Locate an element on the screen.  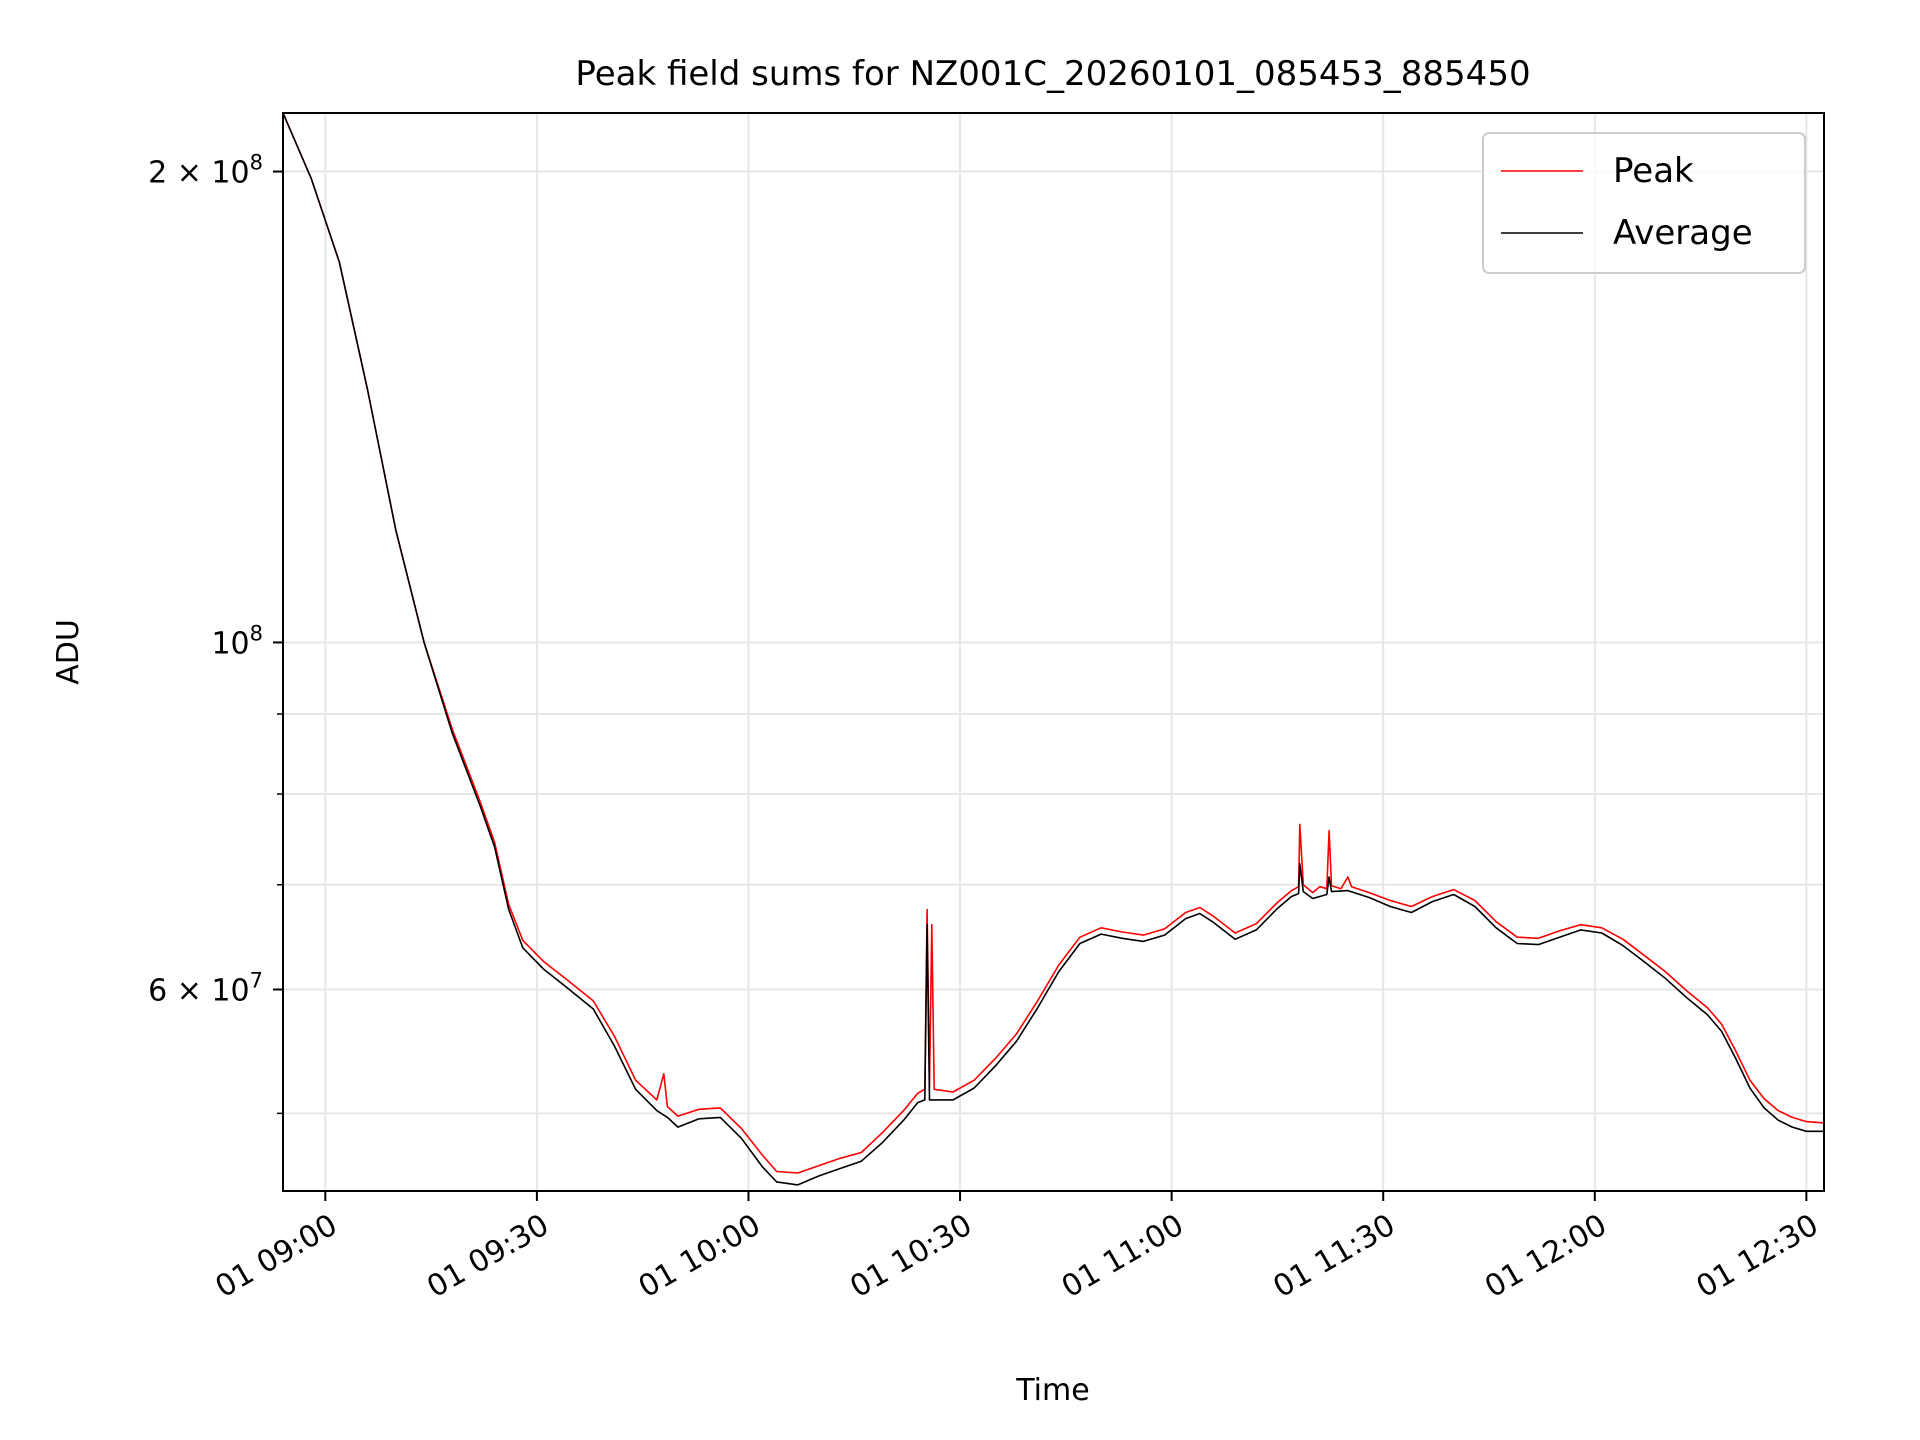
x-axis-label: Time is located at coordinates (1052, 1390).